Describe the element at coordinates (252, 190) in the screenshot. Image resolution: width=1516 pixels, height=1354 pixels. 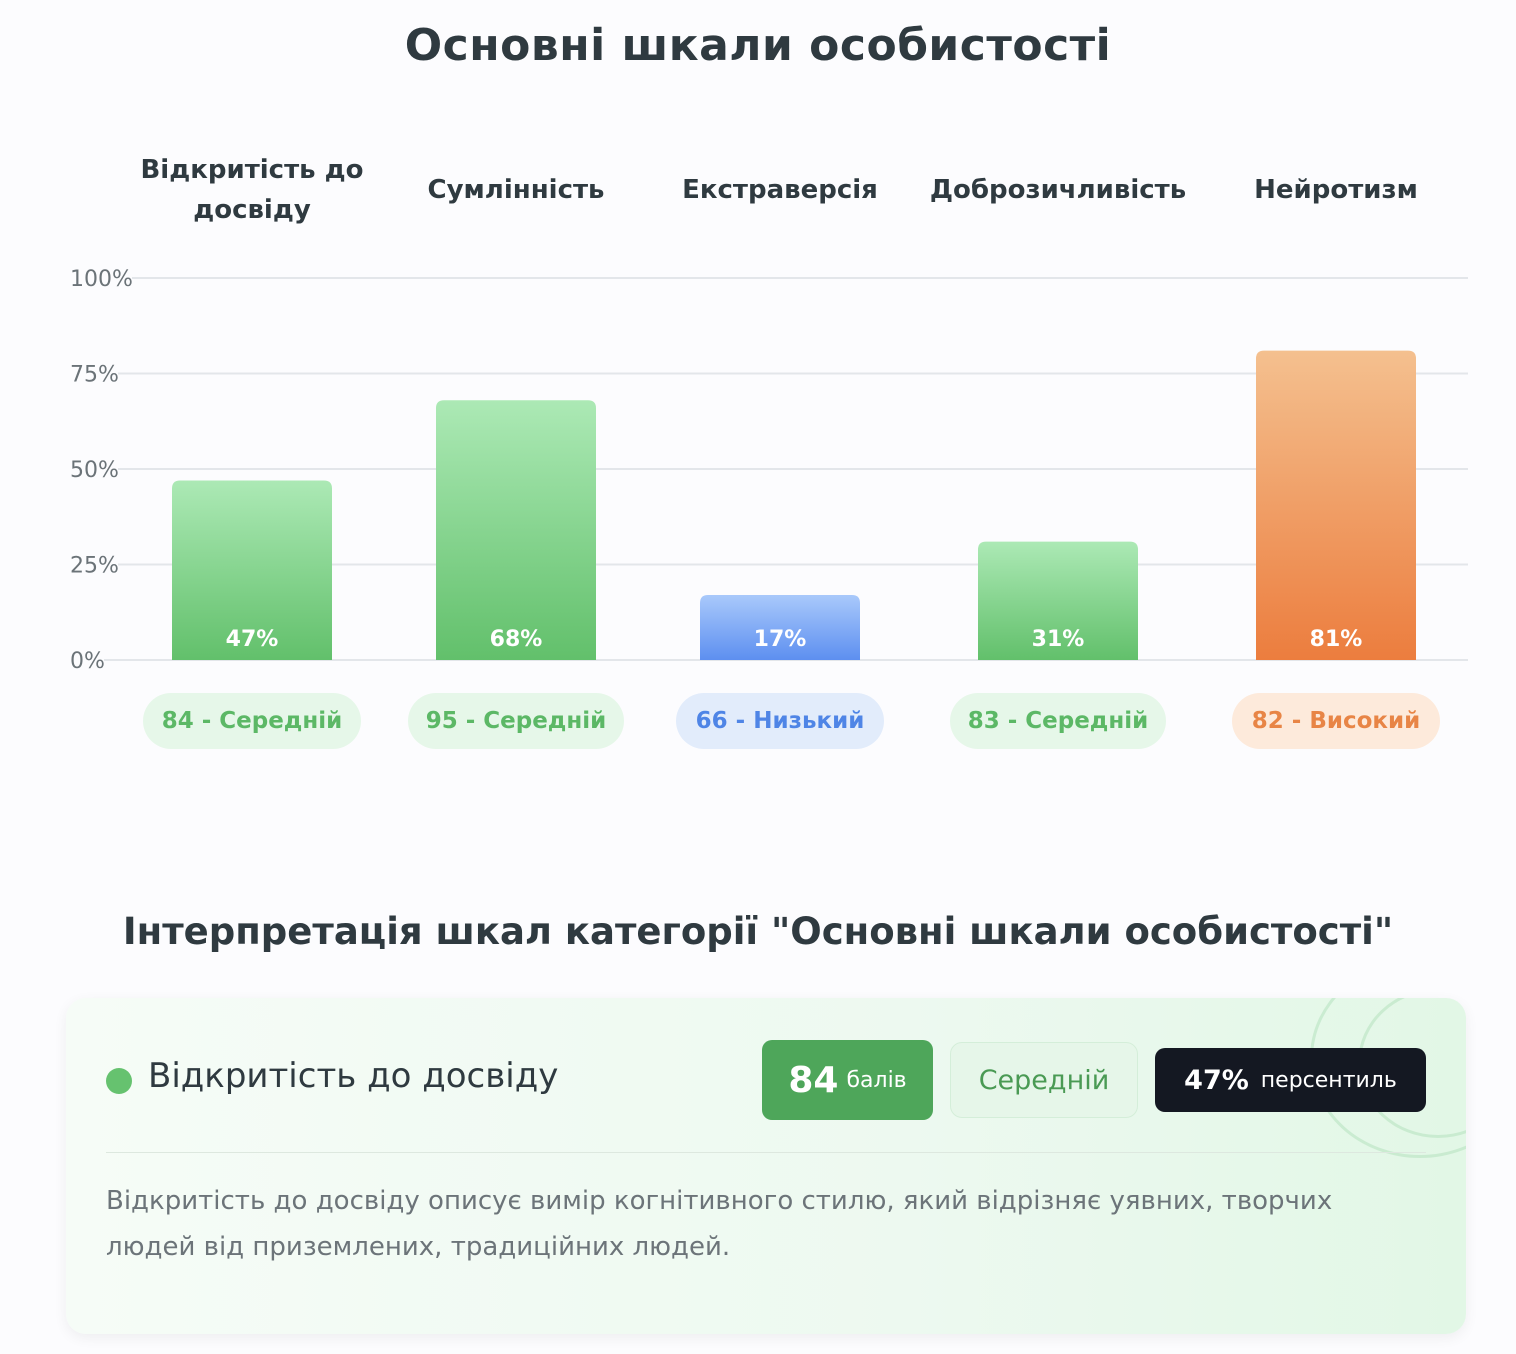
I see `category-label: Відкритість до досвіду` at that location.